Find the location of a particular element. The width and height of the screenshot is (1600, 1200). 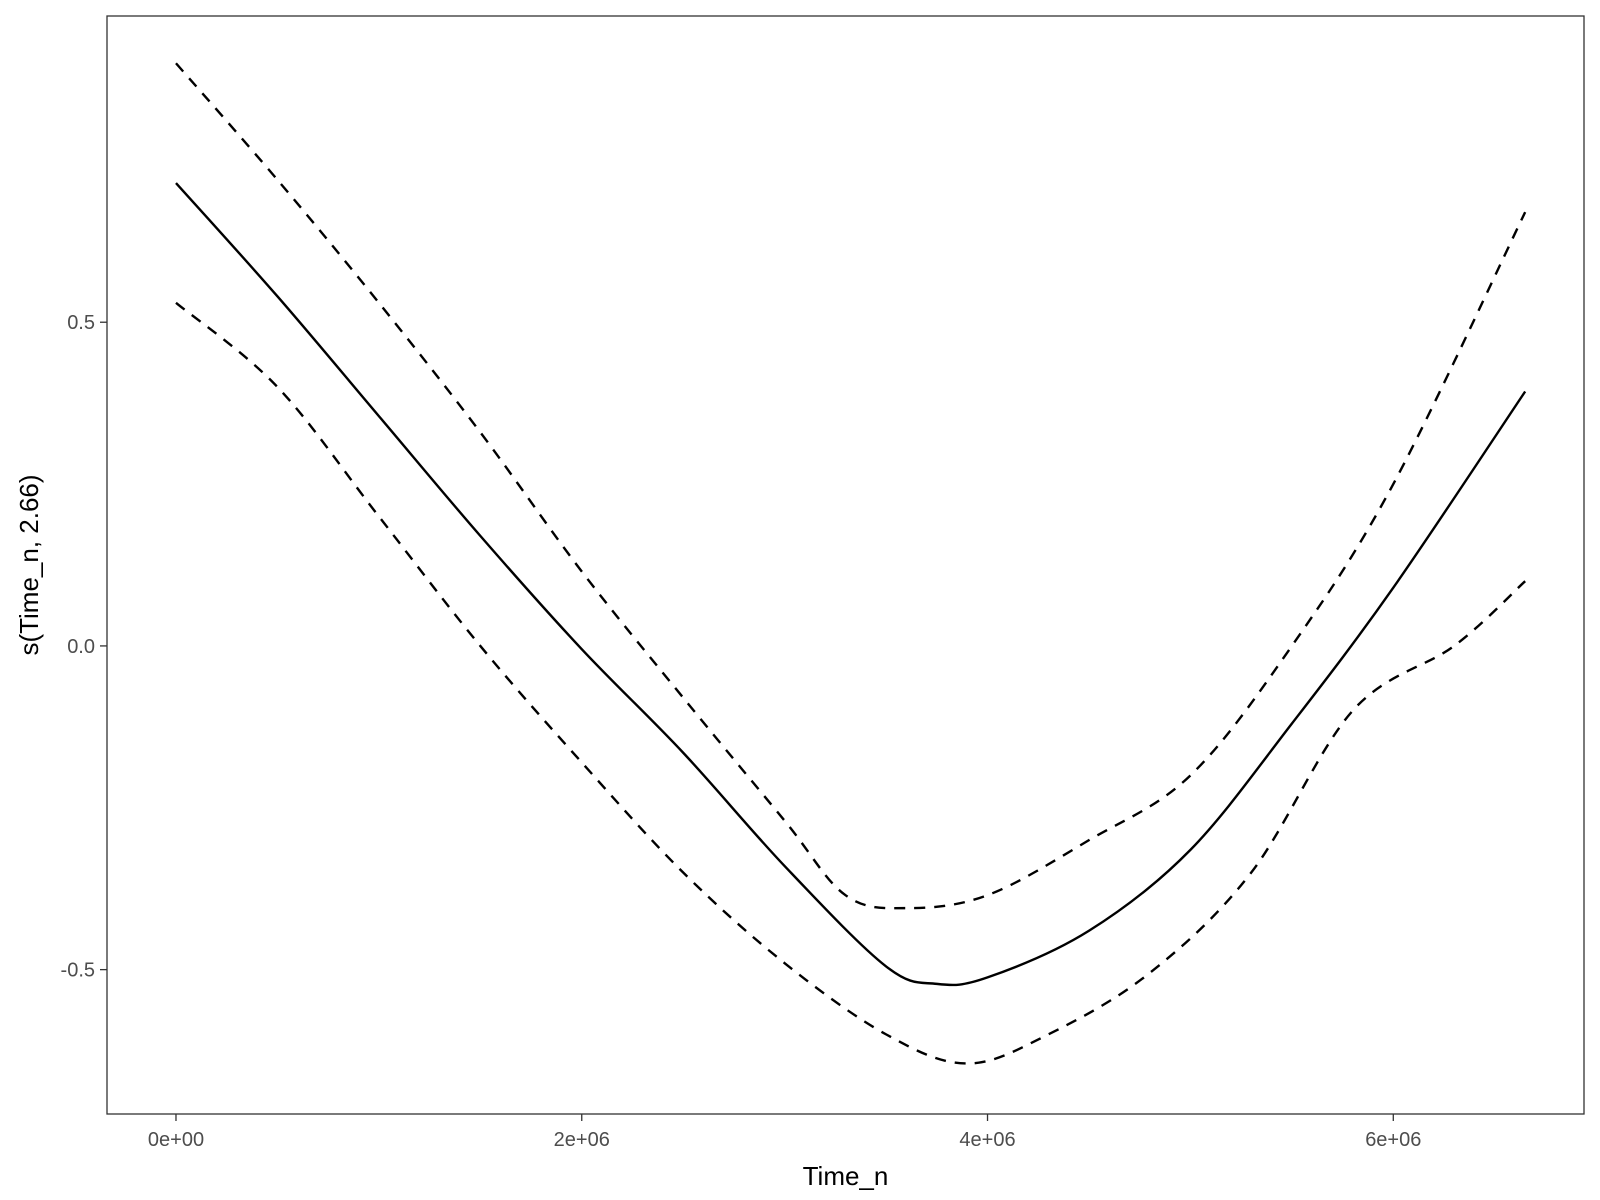

x-tick-label: 2e+06 is located at coordinates (582, 1140).